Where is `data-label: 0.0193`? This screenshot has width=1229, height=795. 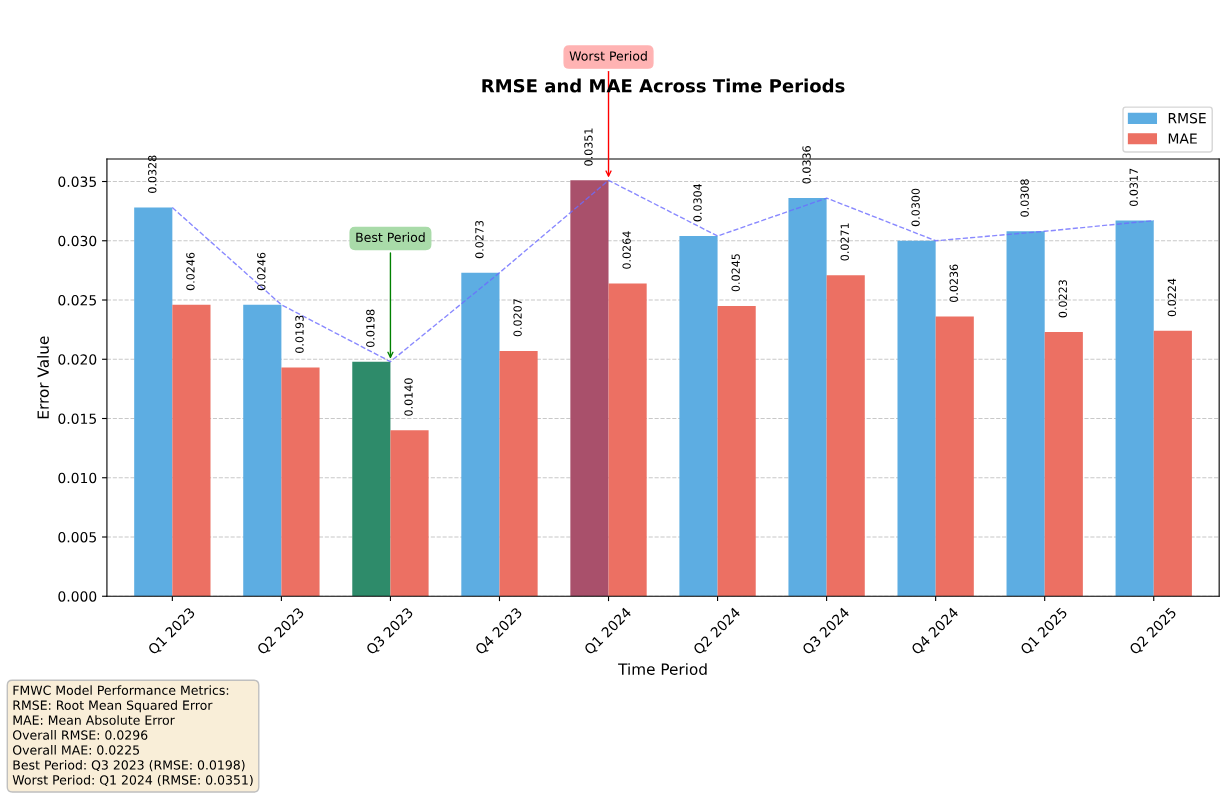
data-label: 0.0193 is located at coordinates (299, 334).